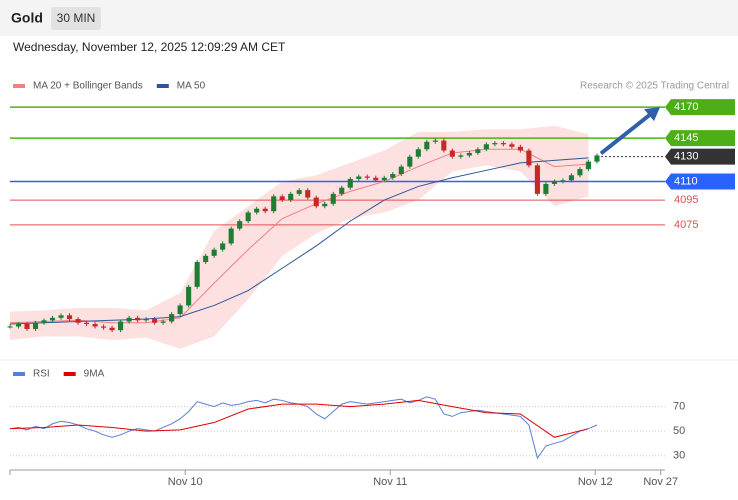 The width and height of the screenshot is (738, 500). Describe the element at coordinates (652, 114) in the screenshot. I see `target-arrowhead` at that location.